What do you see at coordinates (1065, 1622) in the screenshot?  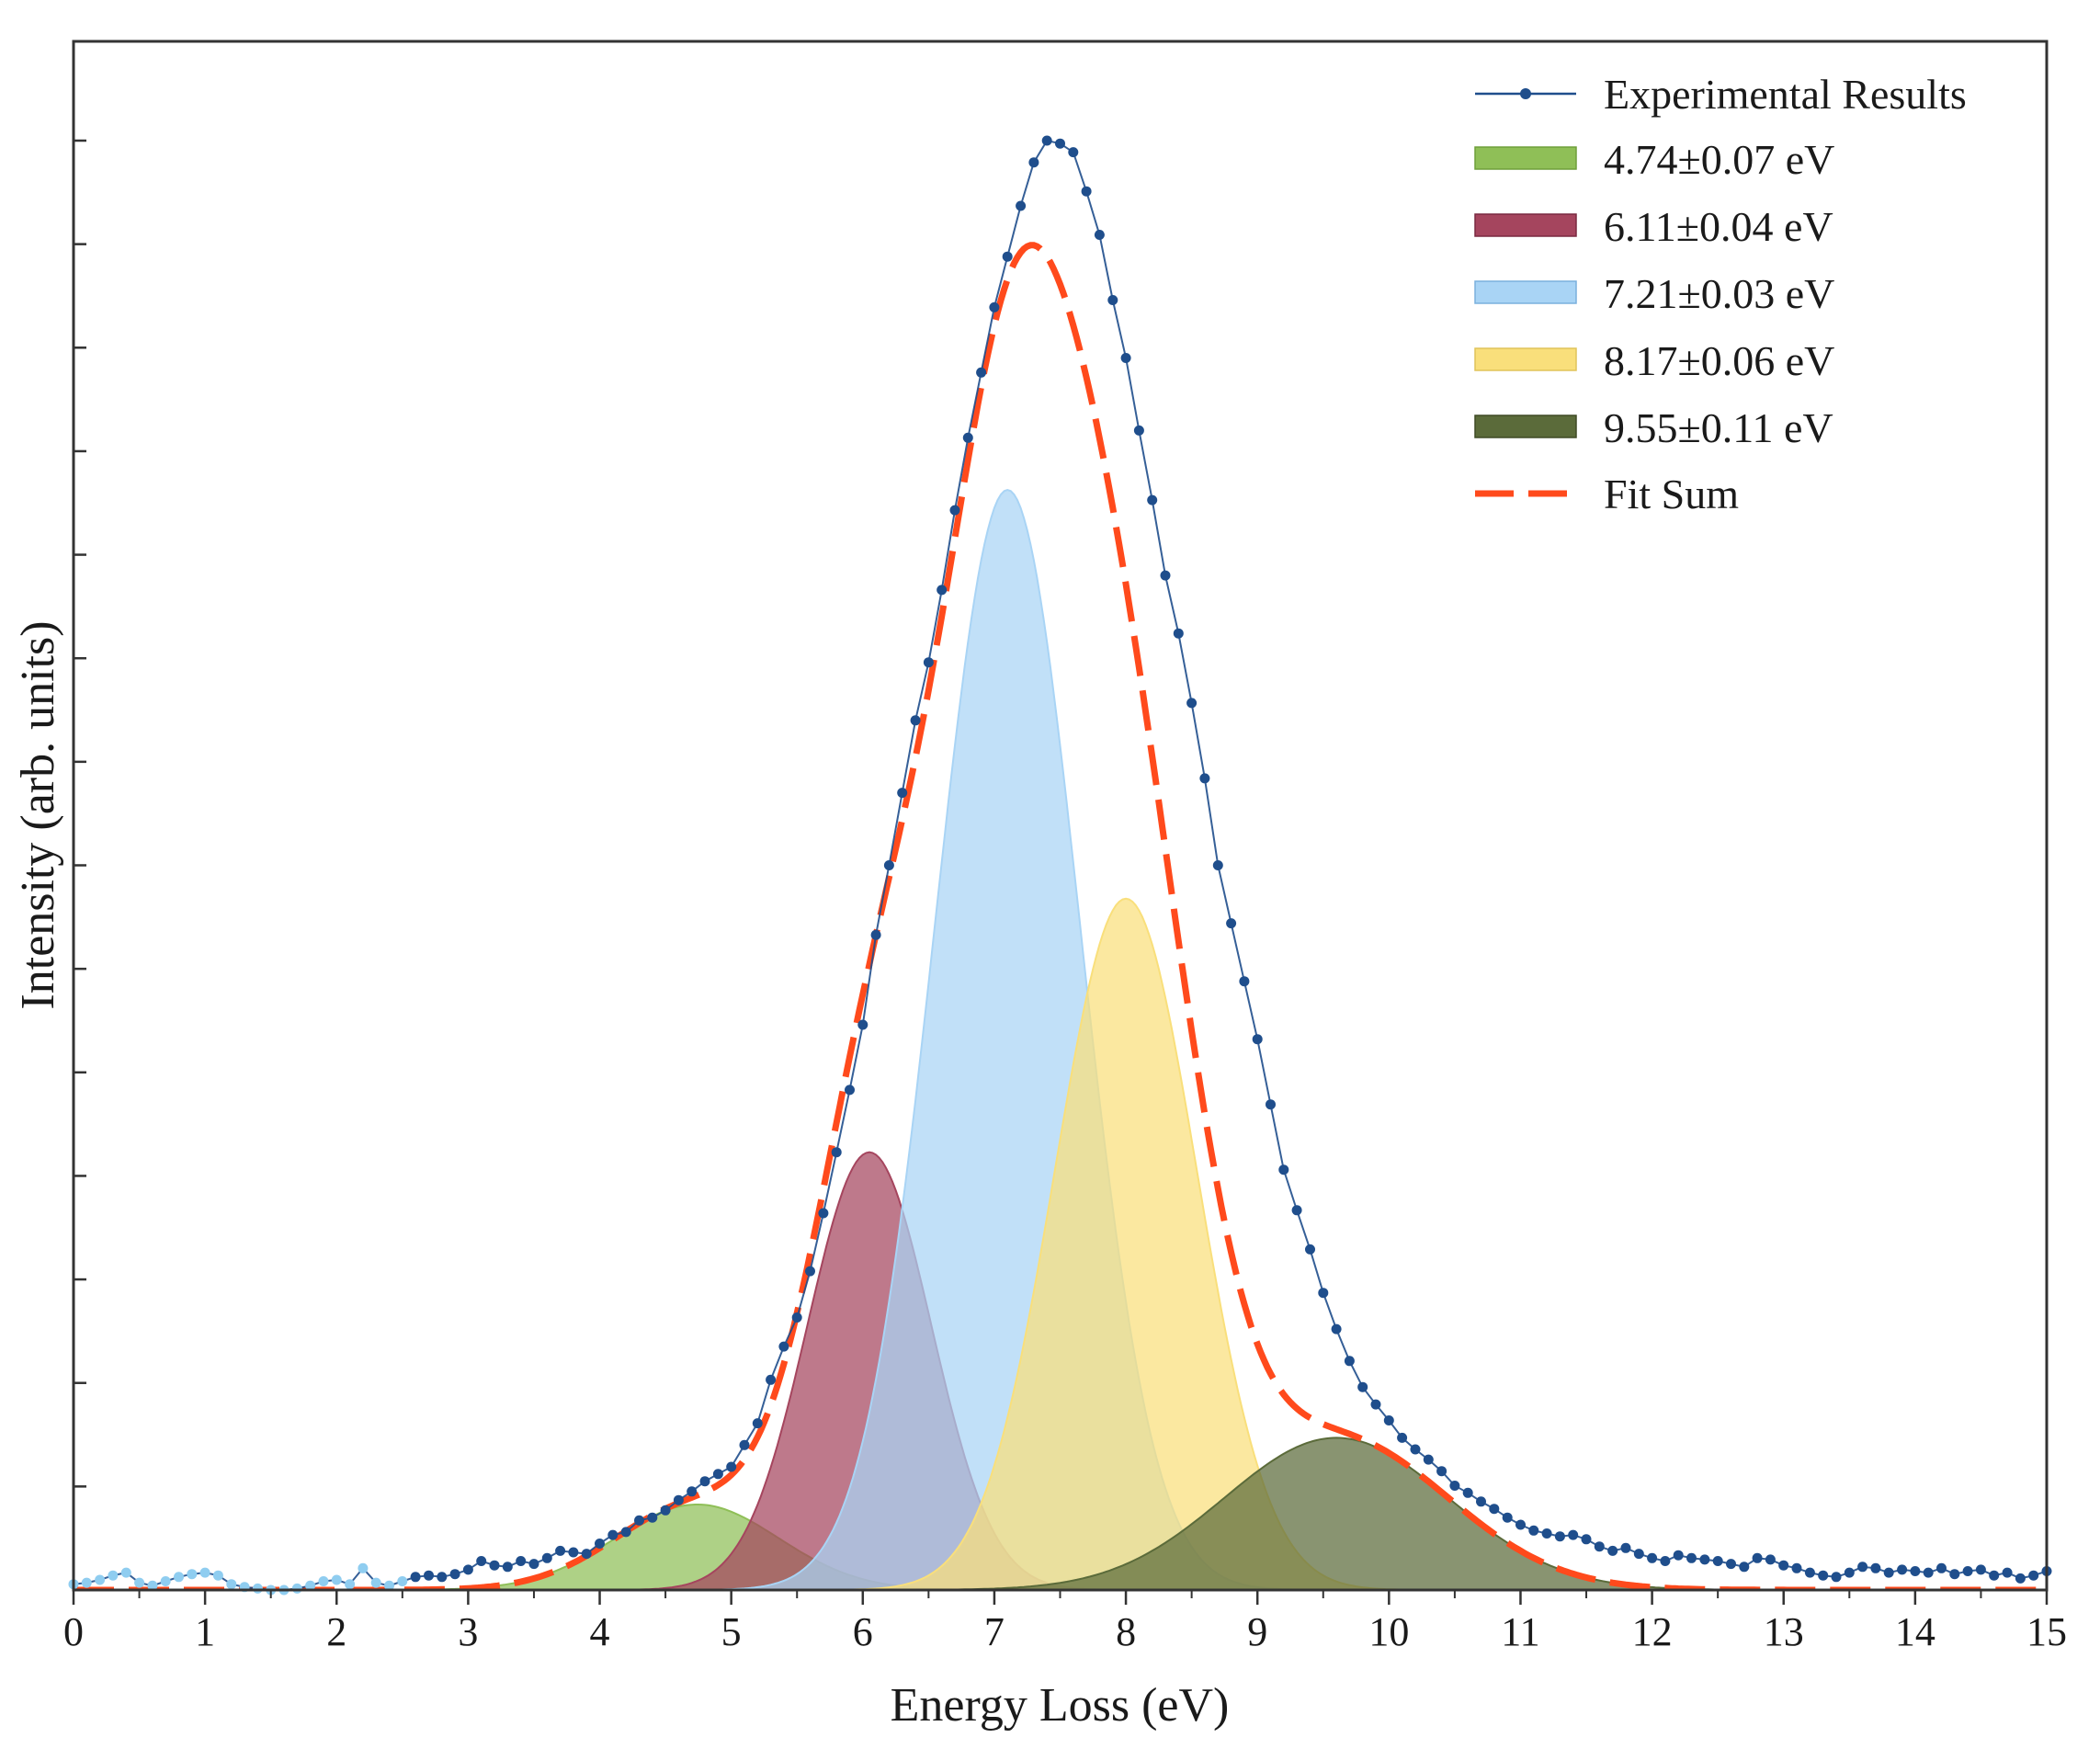 I see `x-axis-ticks: 0 1 2 3 4 5 6 7 8 9 10 11 12 13 14 15` at bounding box center [1065, 1622].